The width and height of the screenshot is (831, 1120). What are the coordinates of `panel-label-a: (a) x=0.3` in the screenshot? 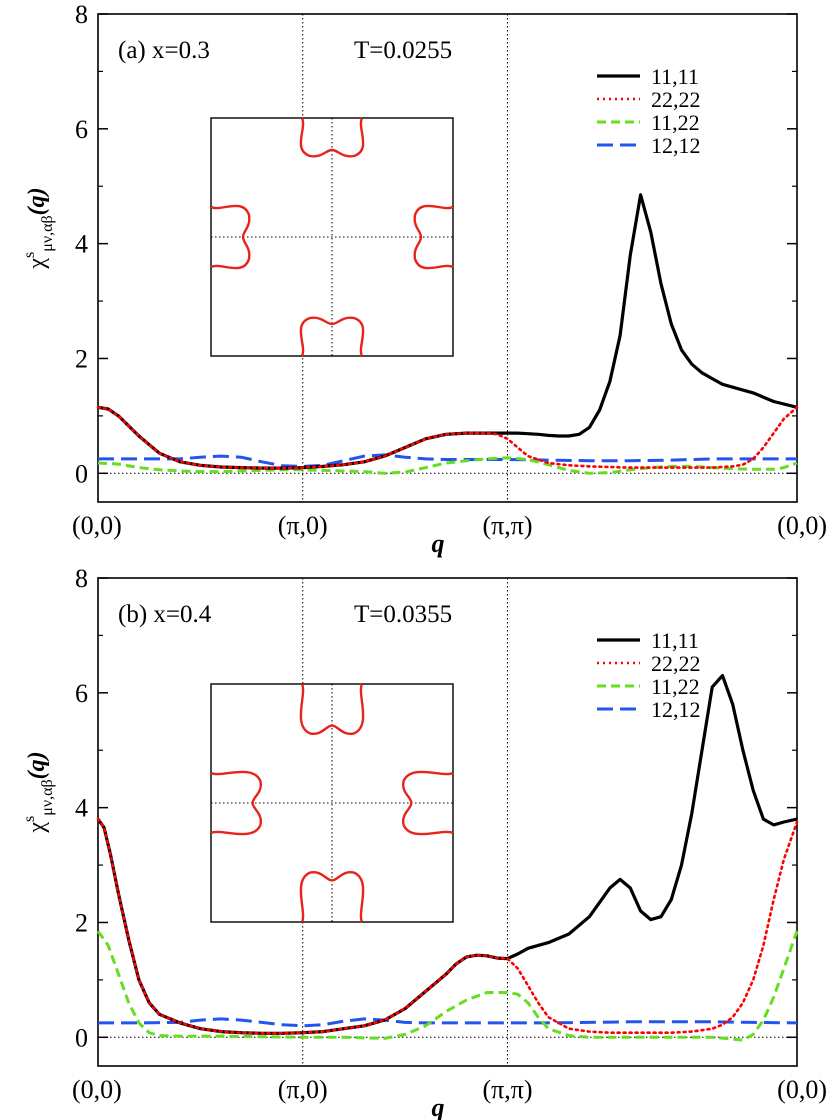 It's located at (164, 50).